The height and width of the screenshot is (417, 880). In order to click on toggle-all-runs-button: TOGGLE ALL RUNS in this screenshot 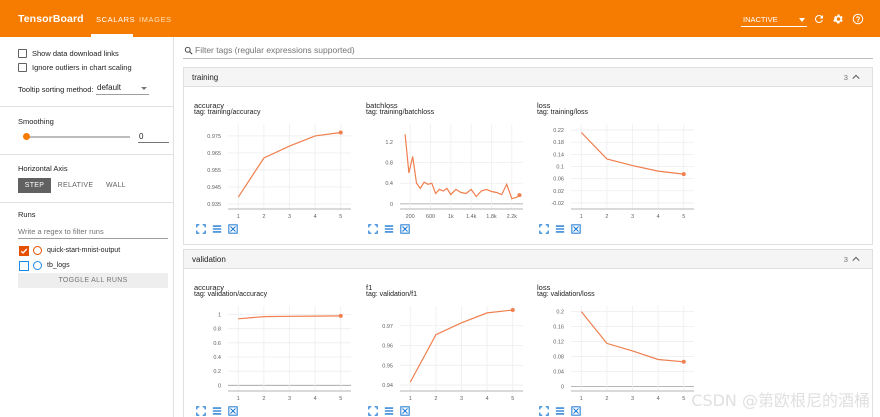, I will do `click(93, 280)`.